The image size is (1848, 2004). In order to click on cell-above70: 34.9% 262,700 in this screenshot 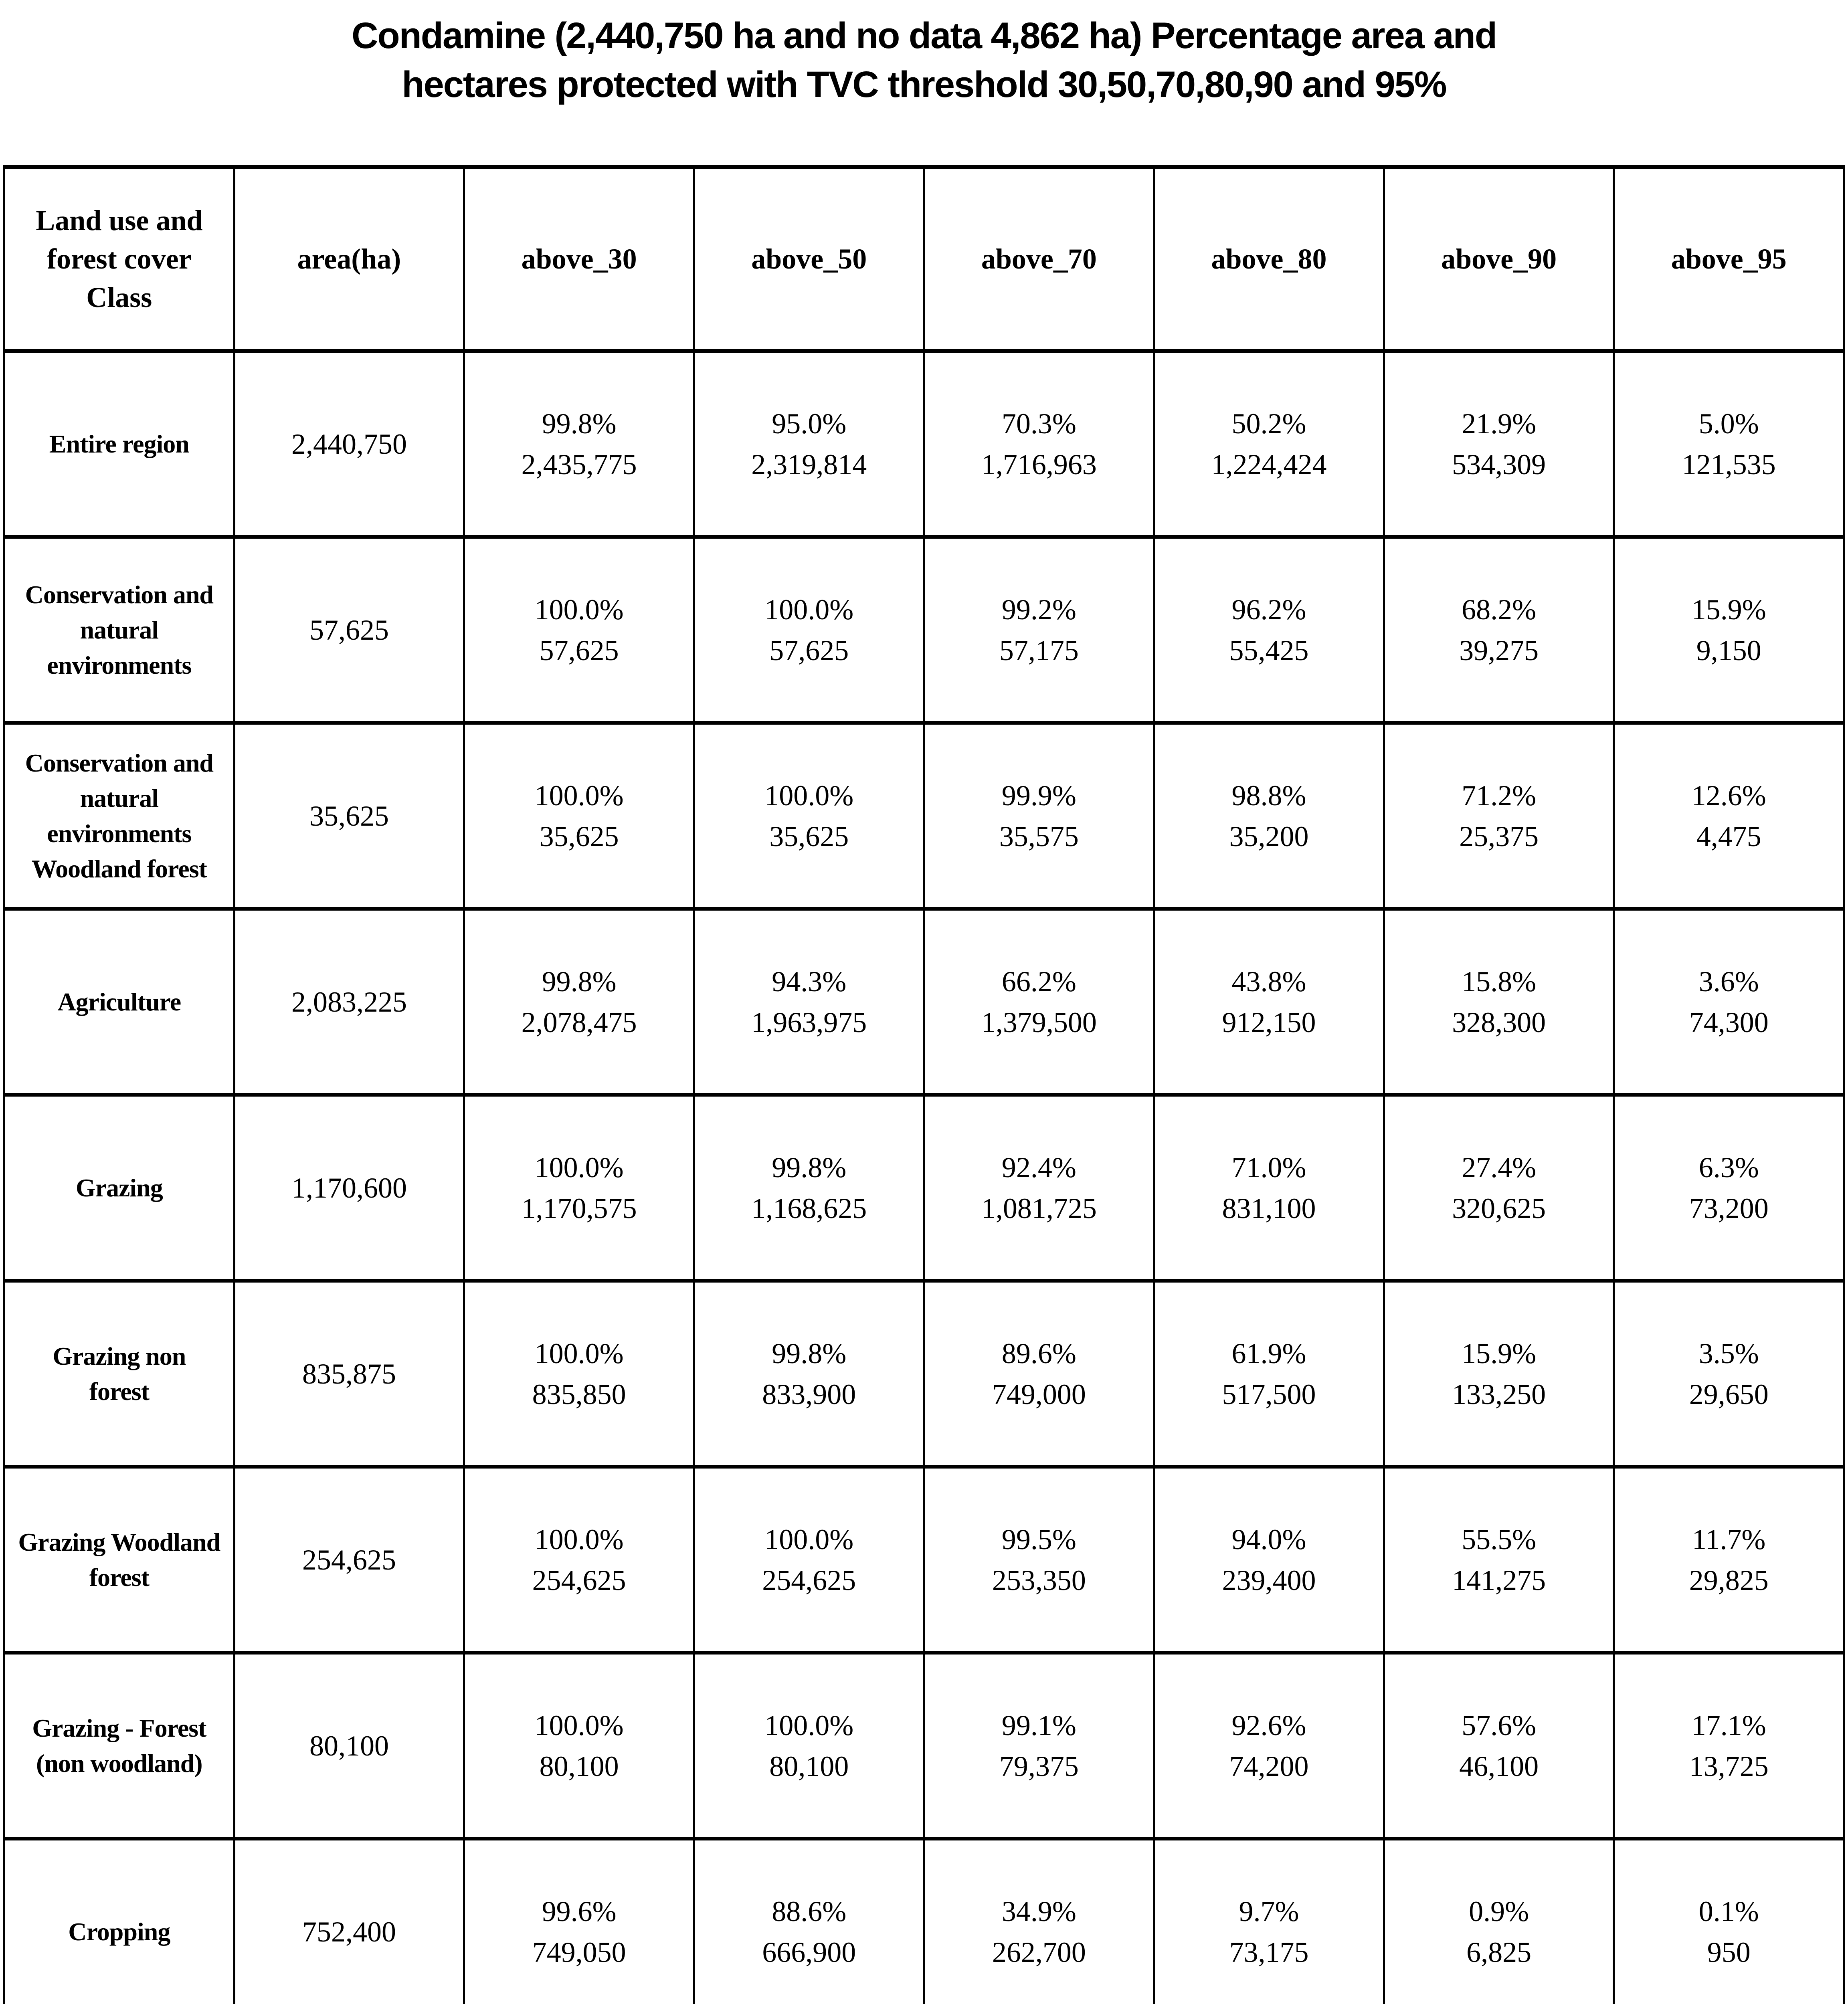, I will do `click(1039, 1920)`.